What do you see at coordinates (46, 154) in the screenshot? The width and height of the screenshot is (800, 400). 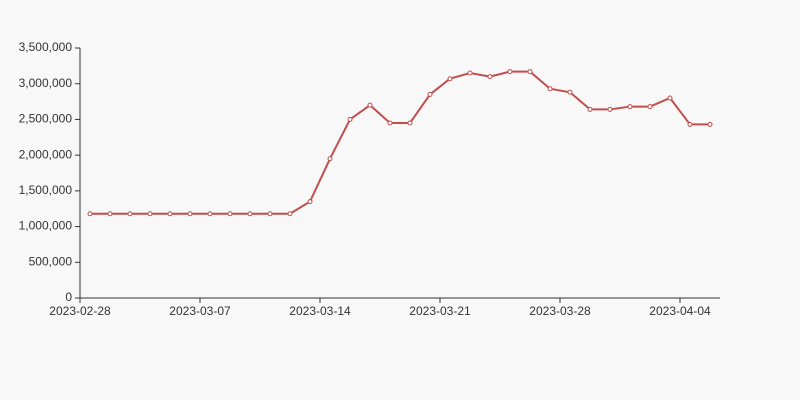 I see `y-tick-label: 2,000,000` at bounding box center [46, 154].